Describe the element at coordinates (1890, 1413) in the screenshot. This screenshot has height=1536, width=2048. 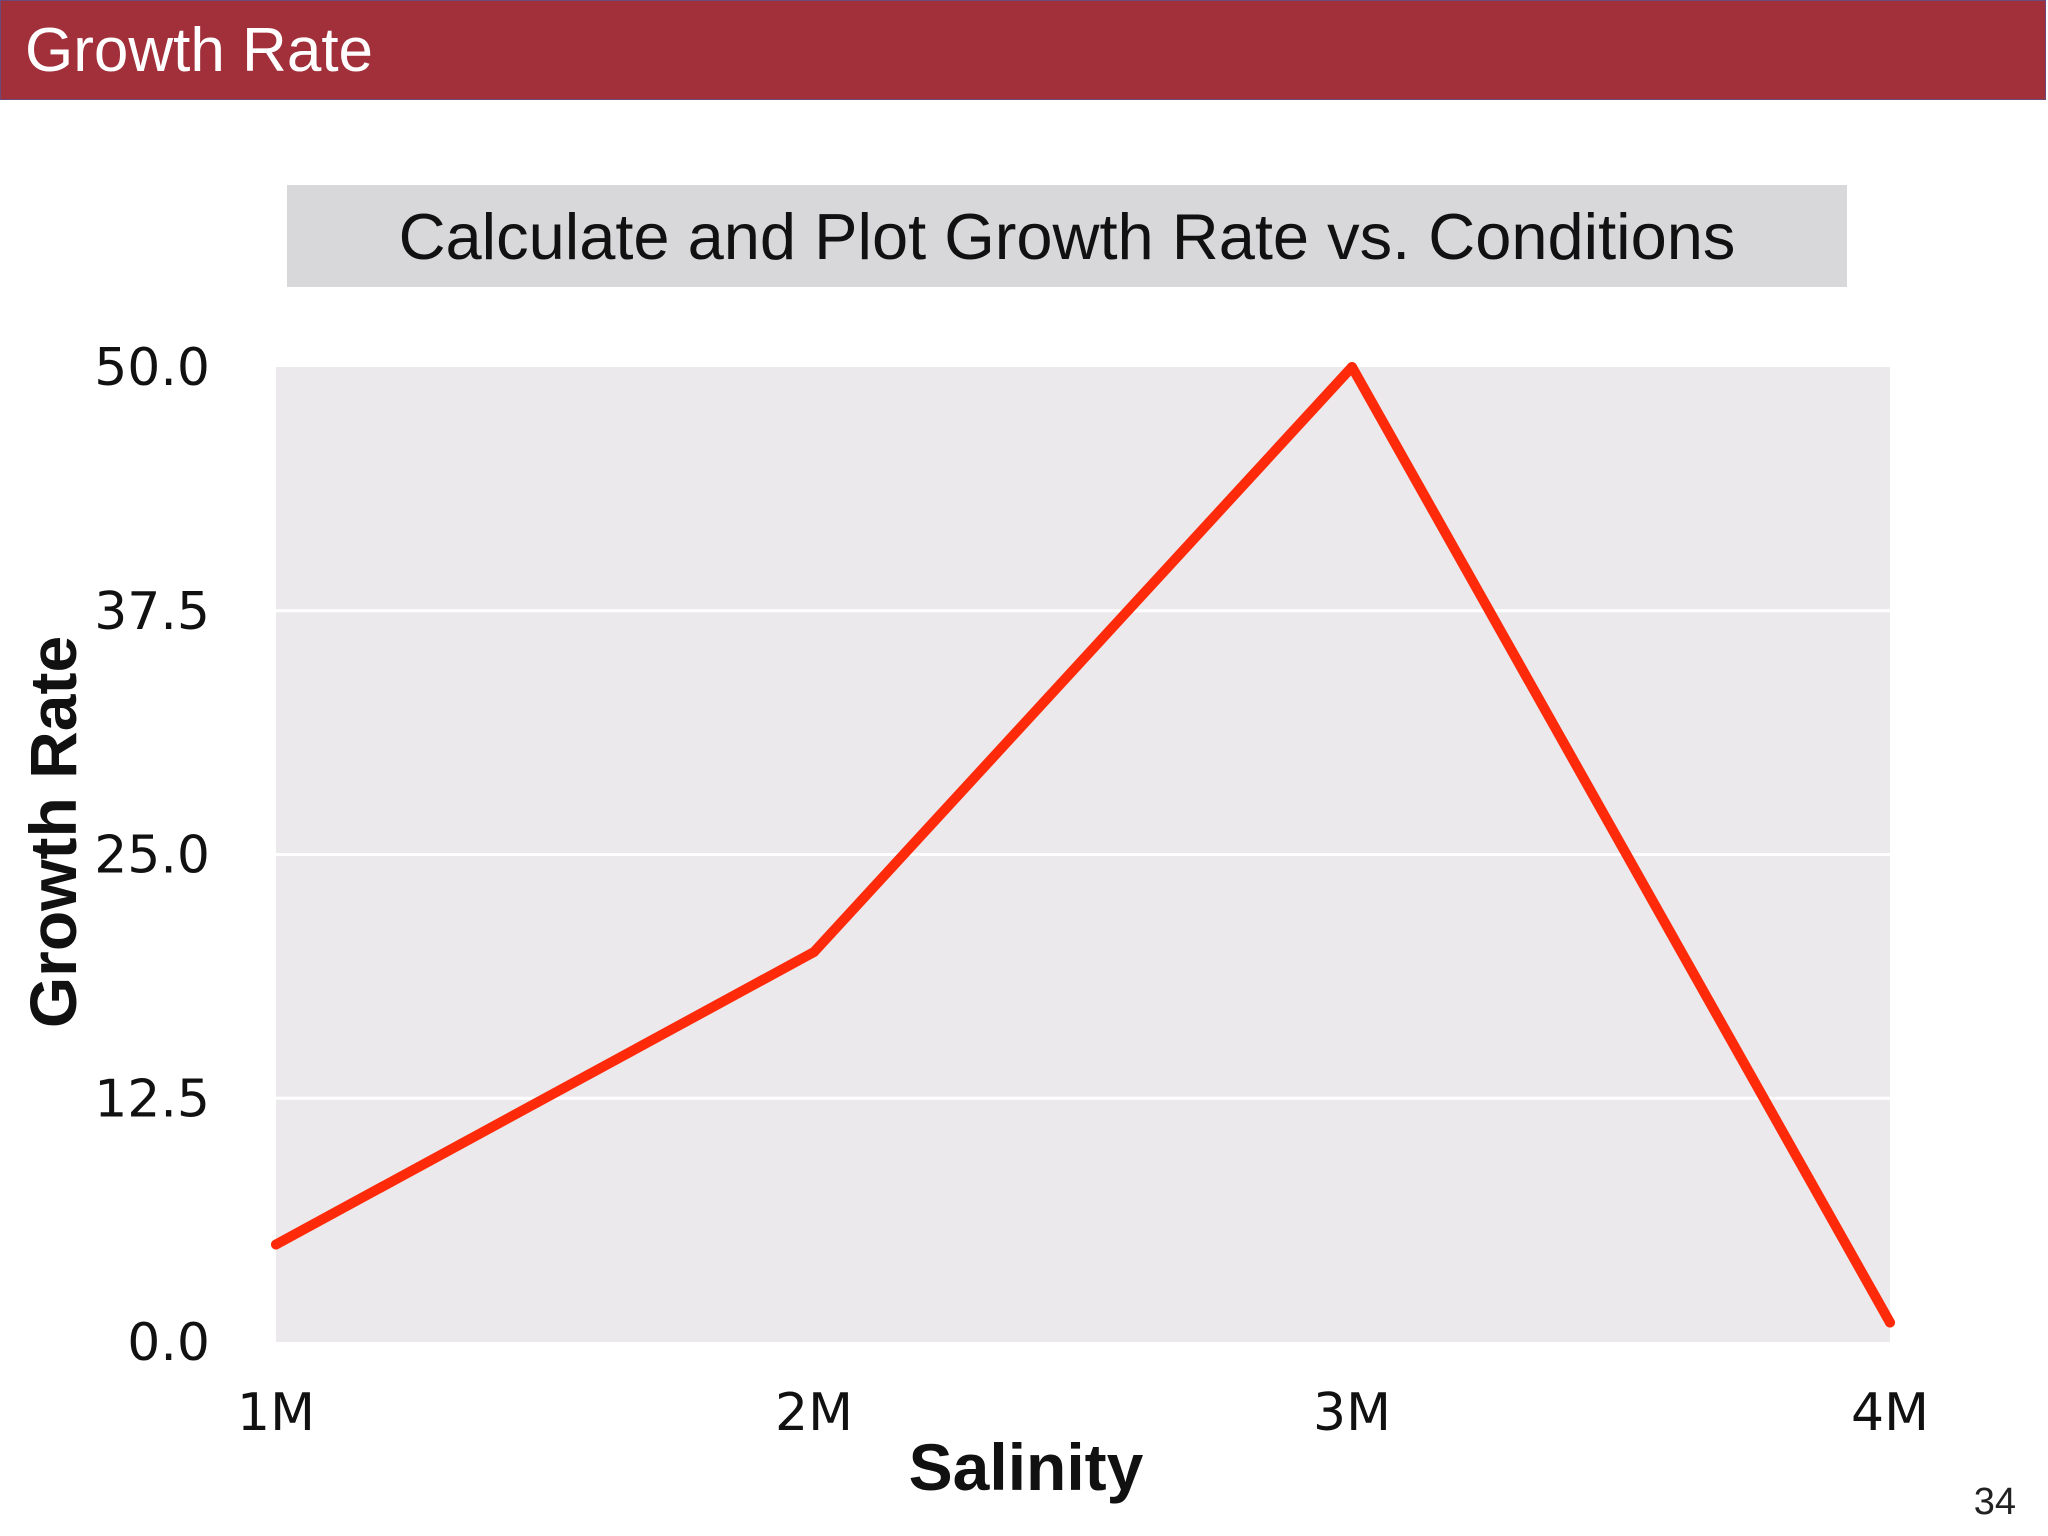
I see `x-tick-label: 4M` at that location.